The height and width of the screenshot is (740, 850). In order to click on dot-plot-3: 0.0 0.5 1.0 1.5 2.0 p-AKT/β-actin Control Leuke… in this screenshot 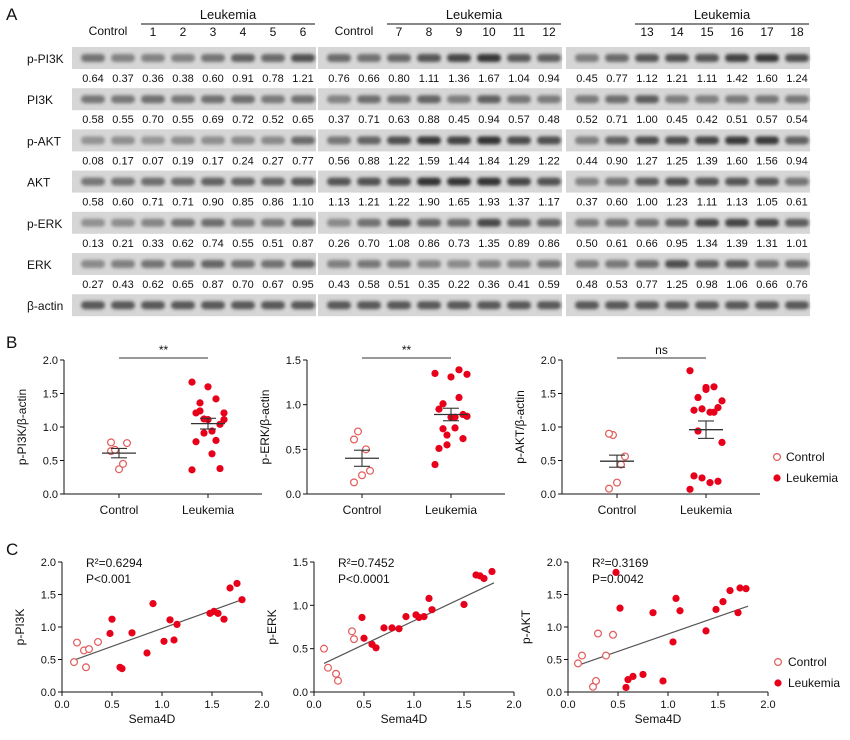, I will do `click(636, 430)`.